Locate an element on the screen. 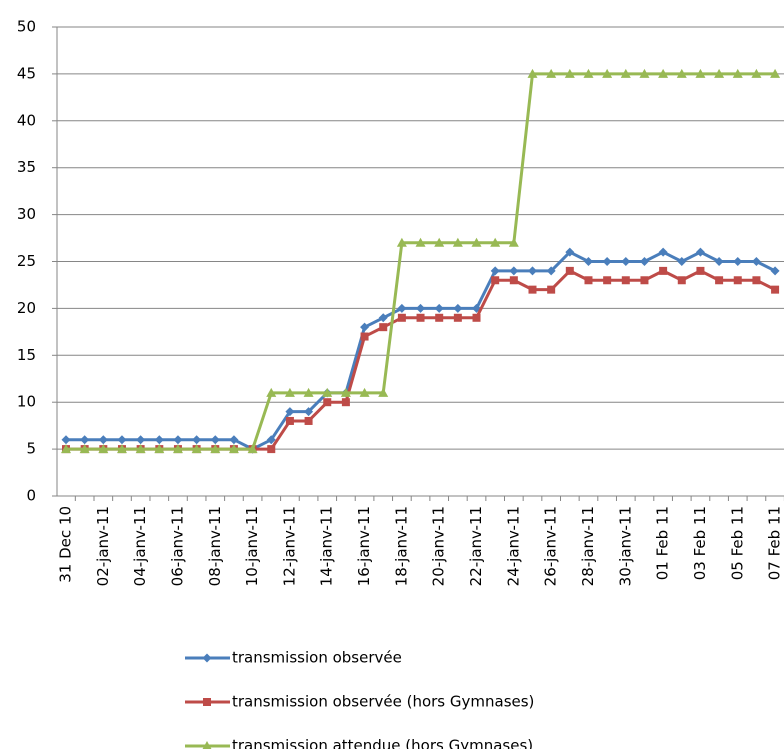 The width and height of the screenshot is (784, 749). x-tick-label: 02-janv-11 is located at coordinates (103, 546).